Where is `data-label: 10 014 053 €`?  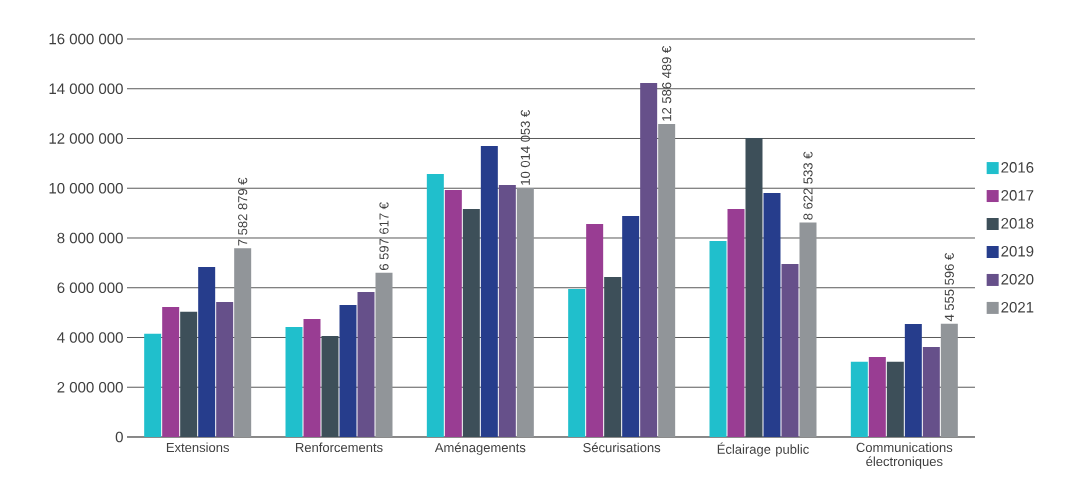
data-label: 10 014 053 € is located at coordinates (525, 147).